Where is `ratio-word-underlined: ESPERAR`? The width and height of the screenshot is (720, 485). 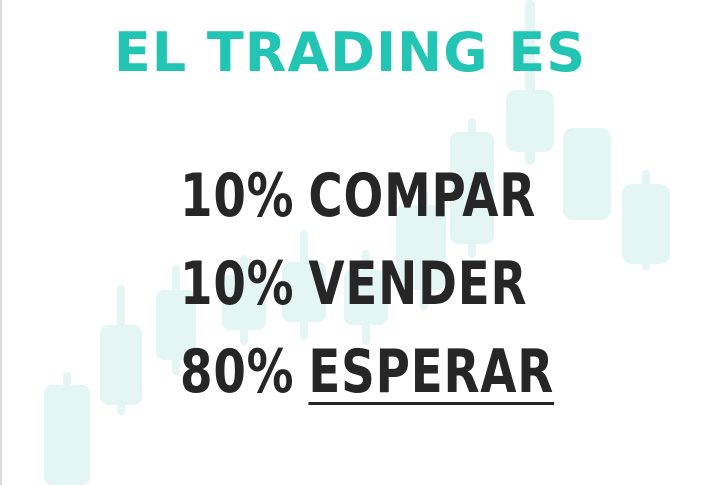 ratio-word-underlined: ESPERAR is located at coordinates (431, 372).